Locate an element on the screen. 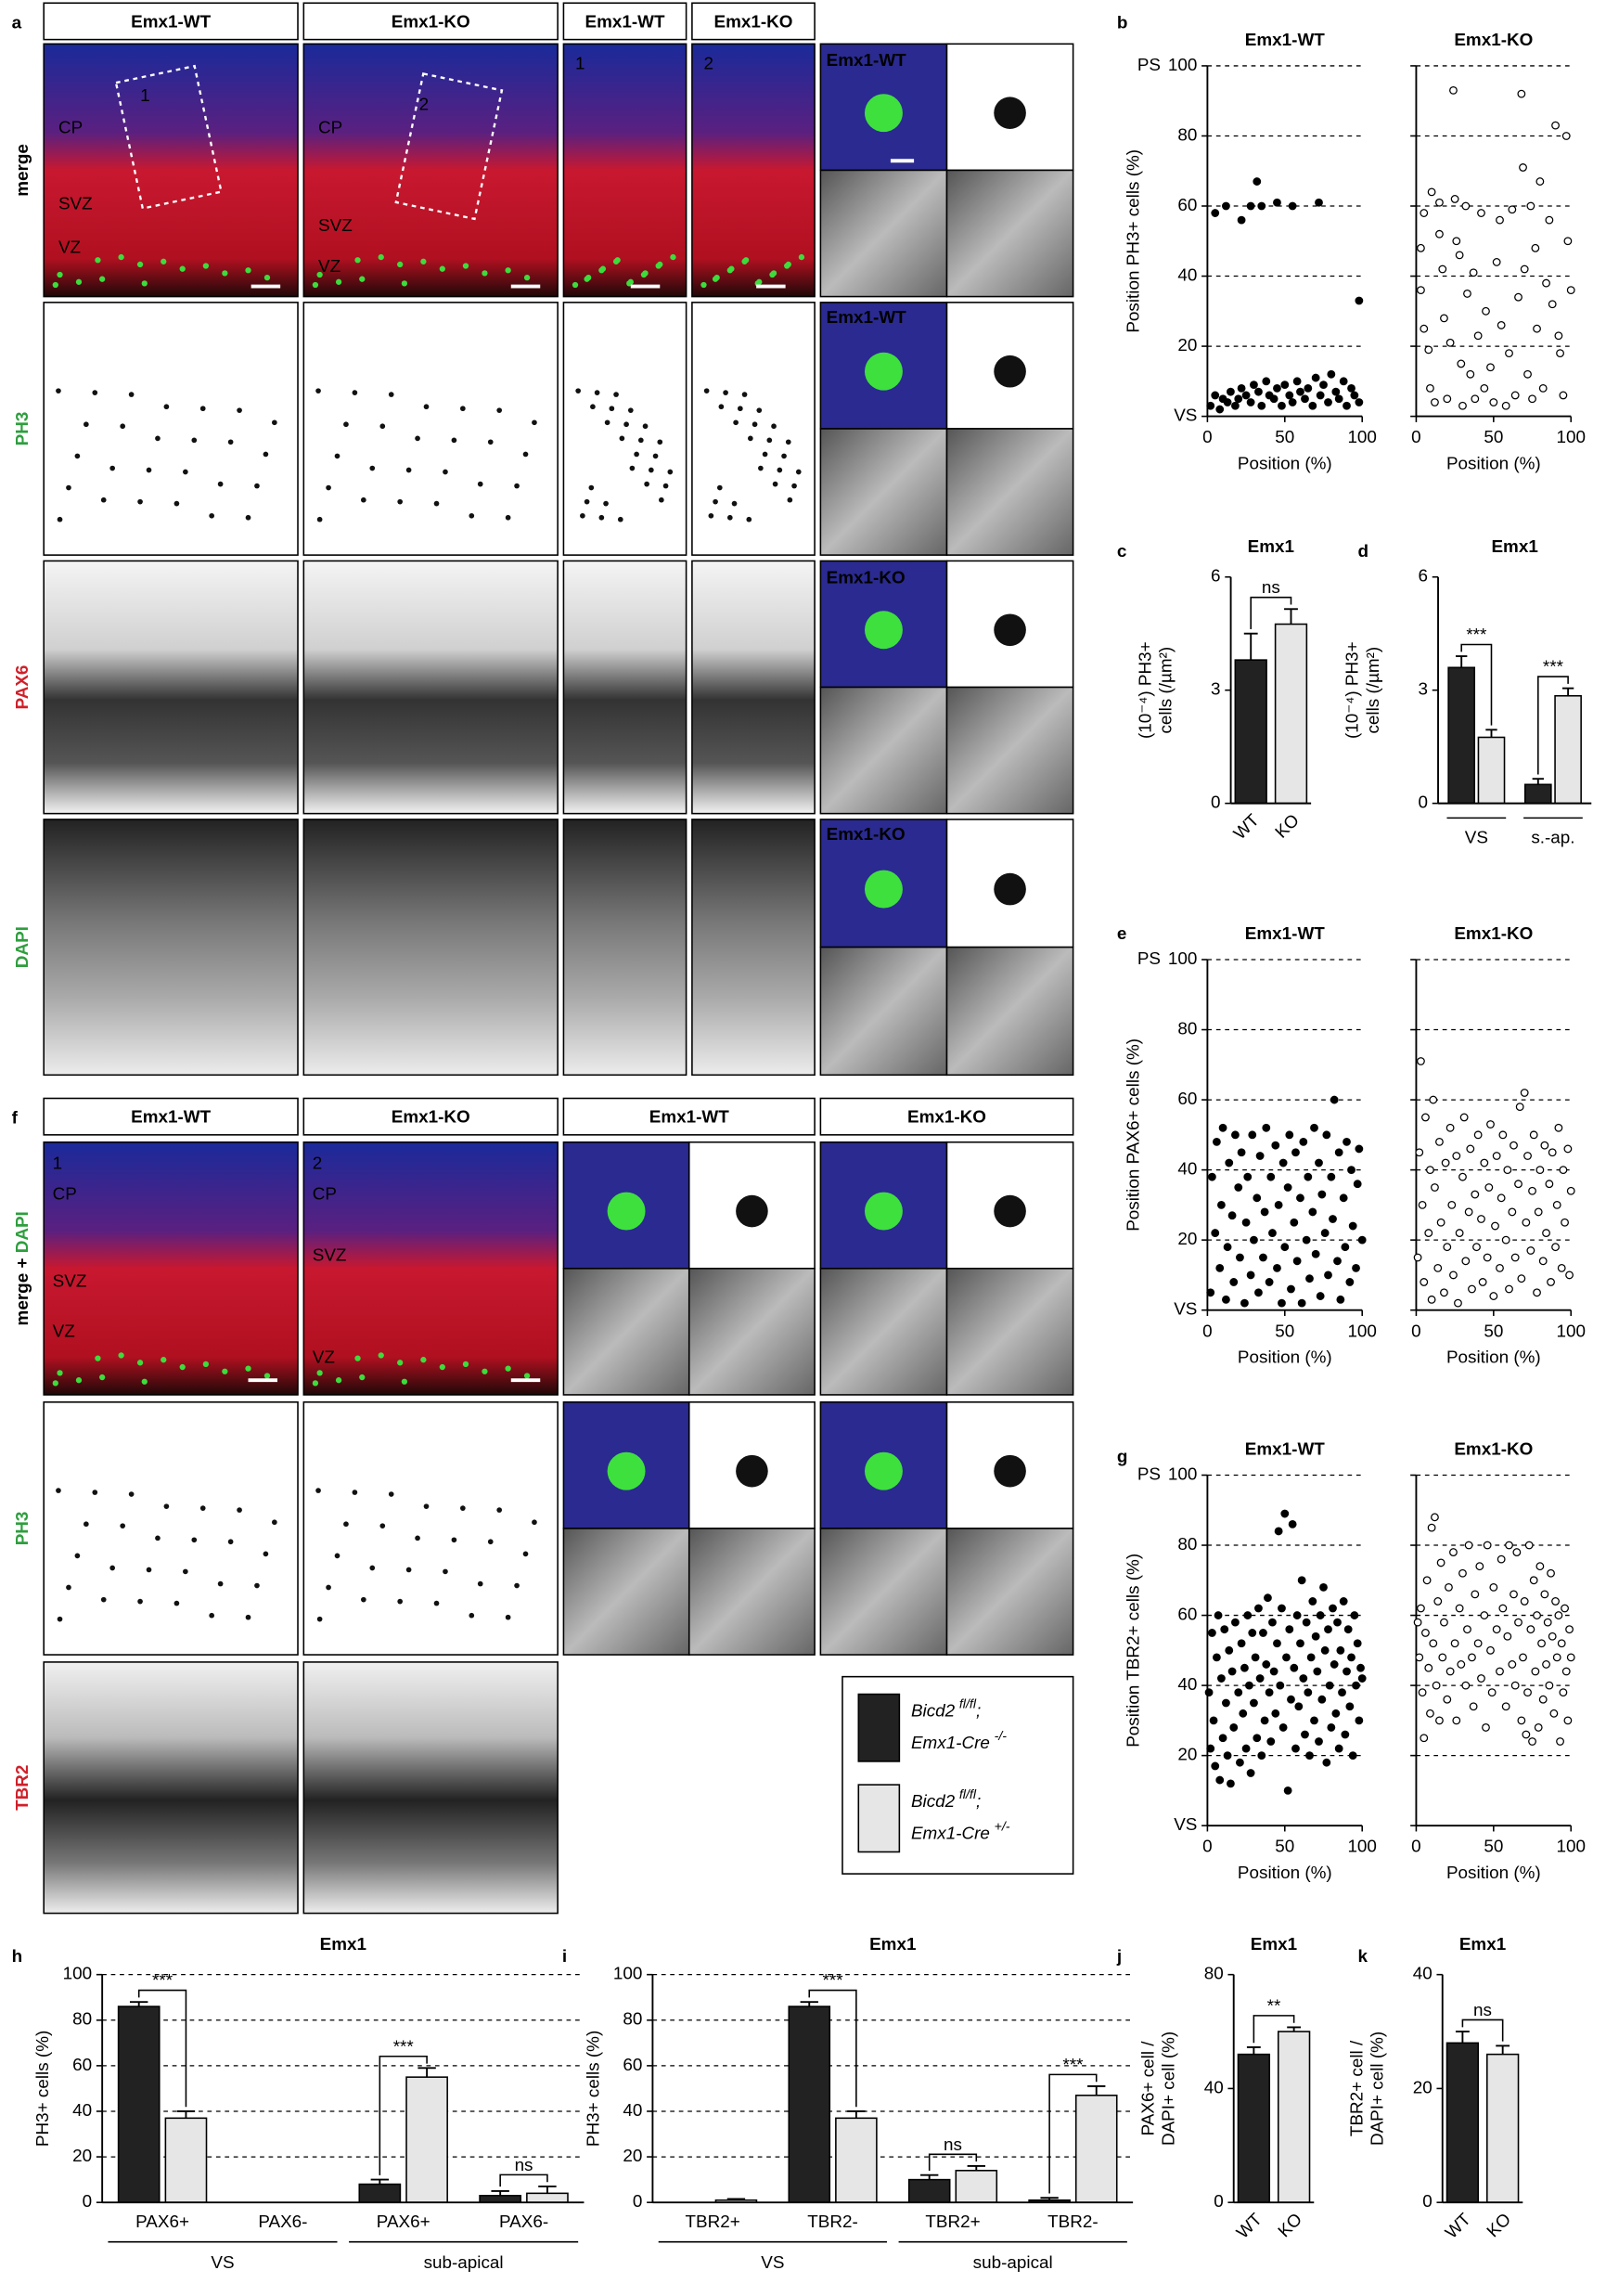  y-tick-label: 40 is located at coordinates (1187, 1170).